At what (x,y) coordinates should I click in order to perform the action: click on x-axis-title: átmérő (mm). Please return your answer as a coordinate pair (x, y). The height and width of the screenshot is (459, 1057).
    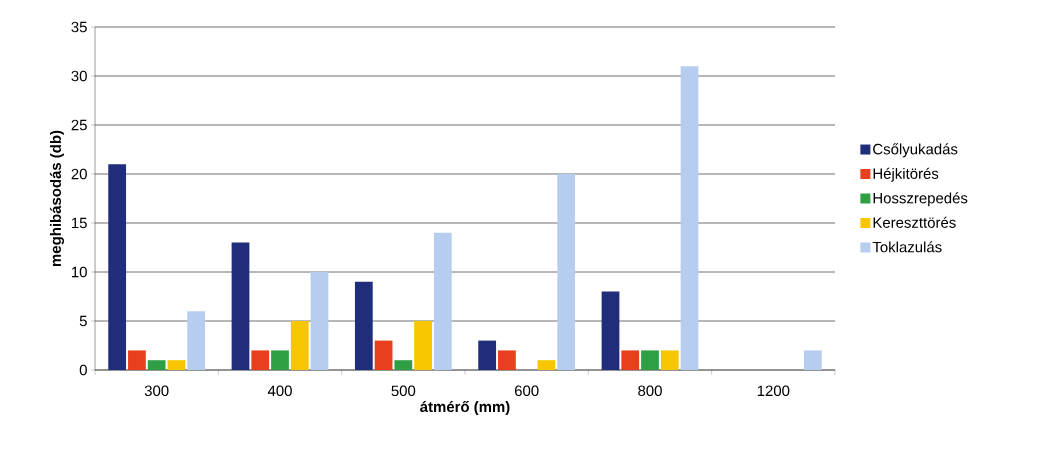
    Looking at the image, I should click on (465, 407).